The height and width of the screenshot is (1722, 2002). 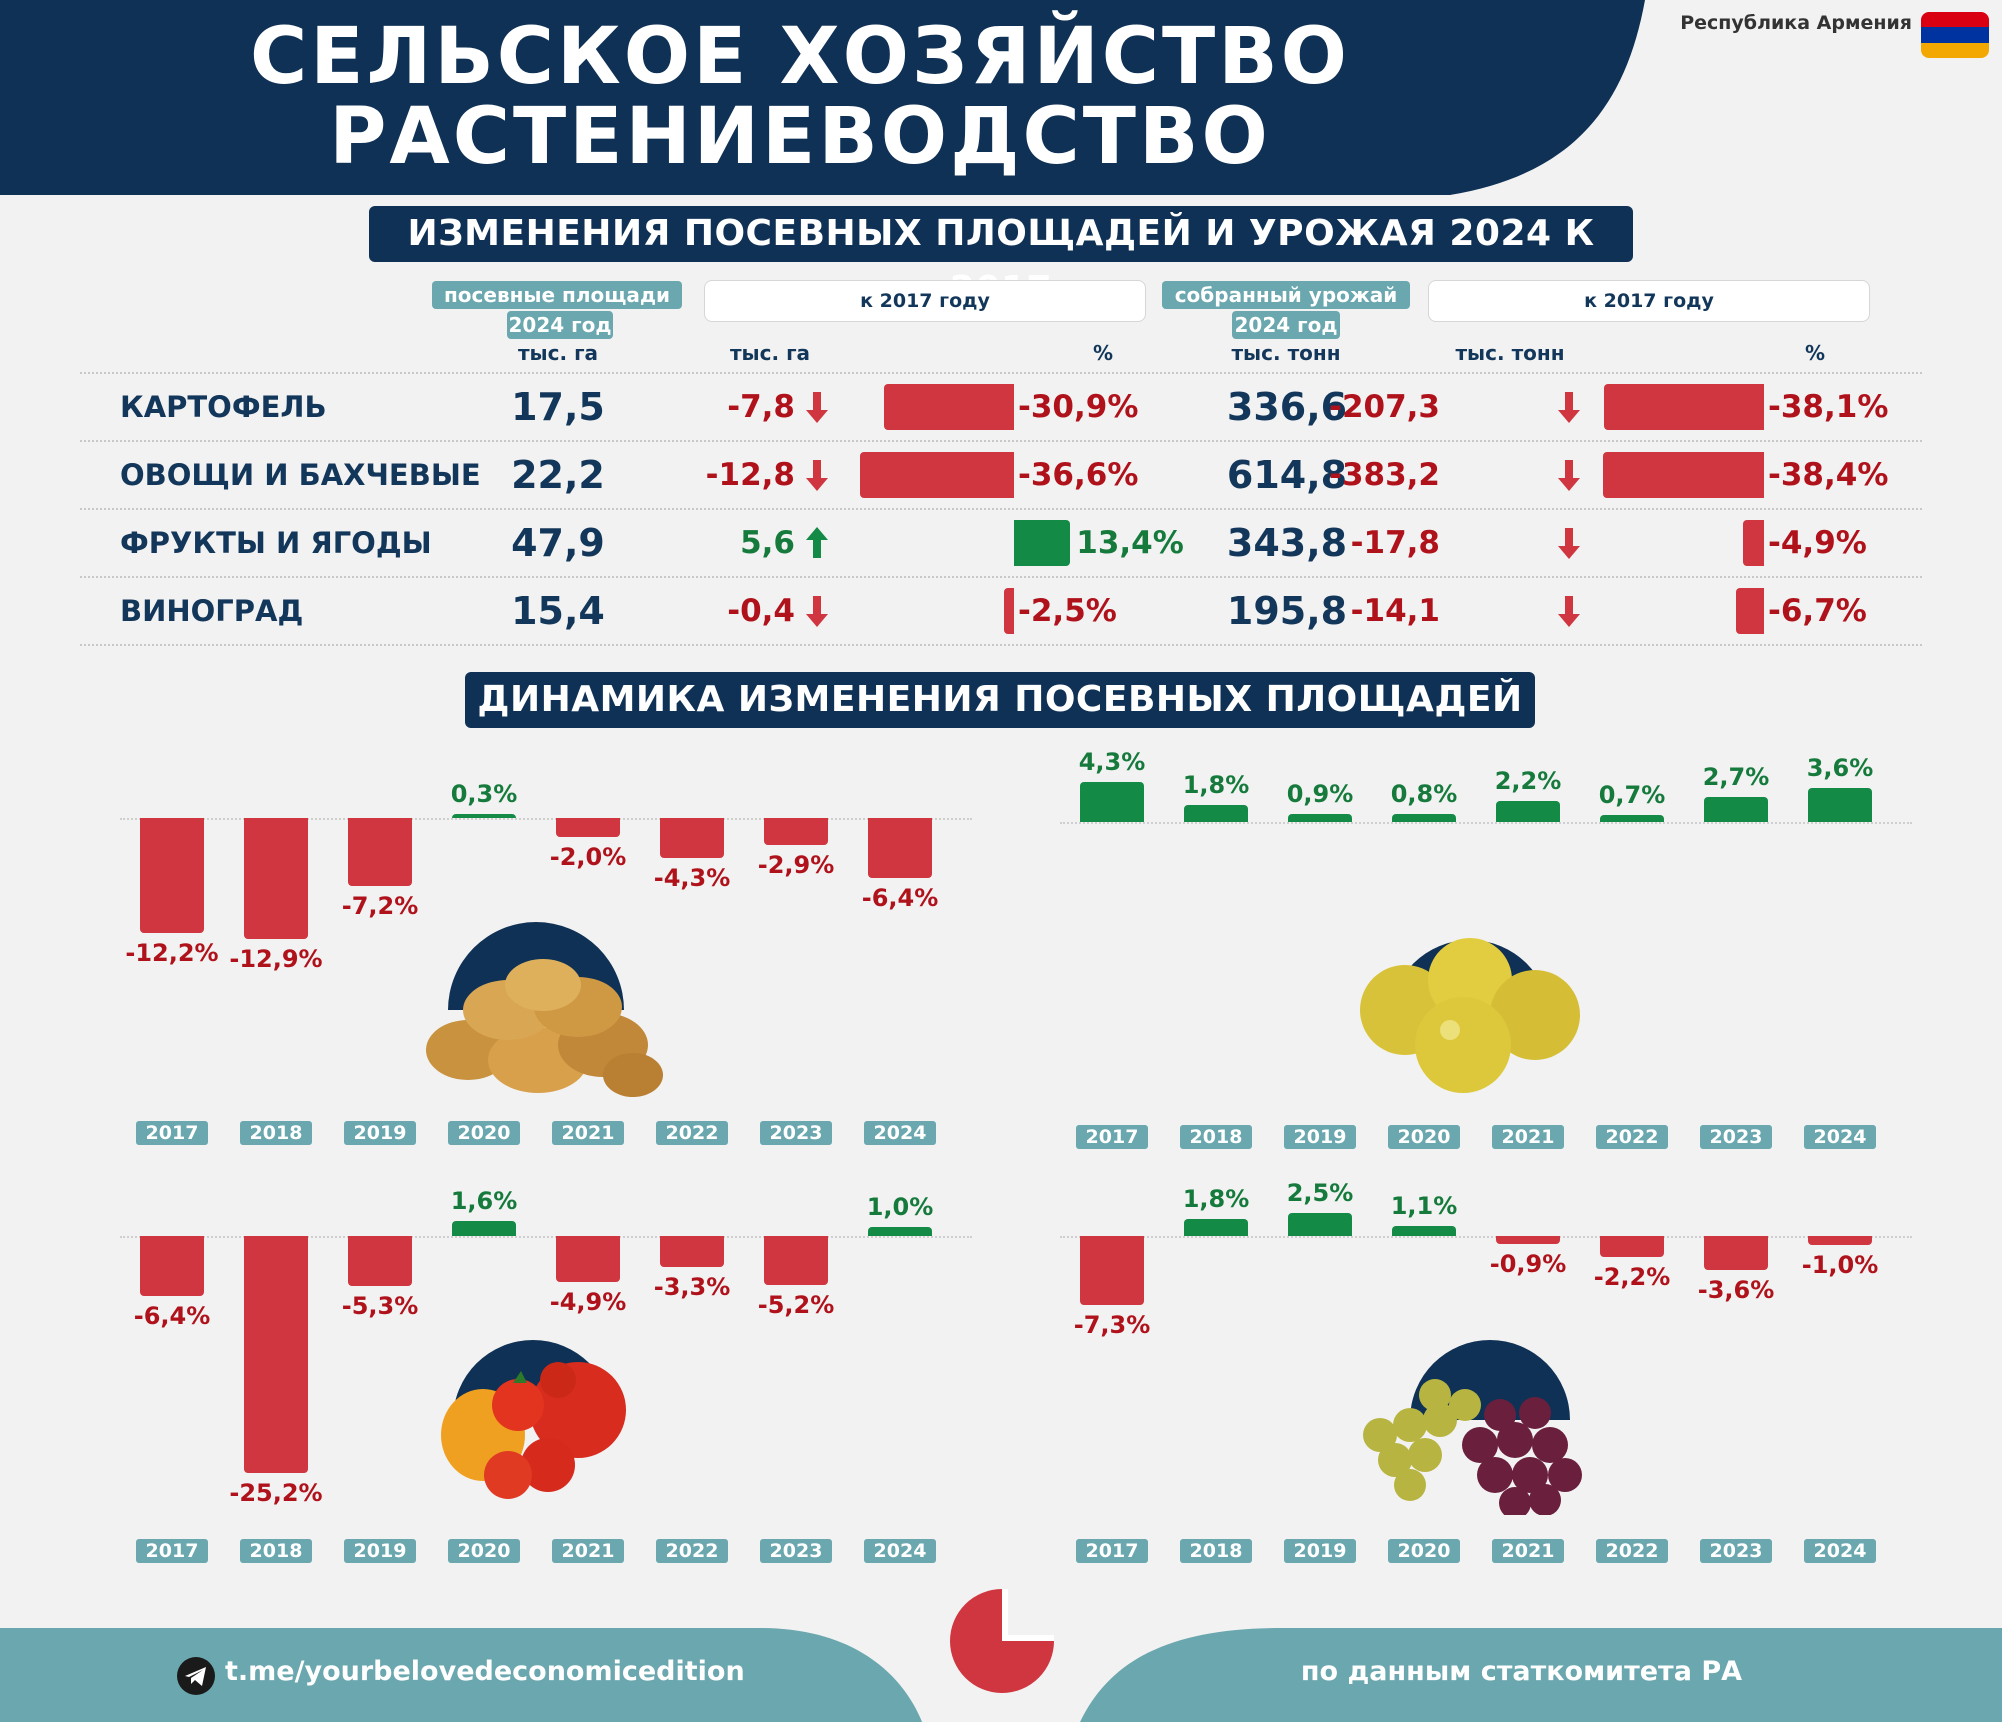 What do you see at coordinates (692, 878) in the screenshot?
I see `bar-value-label: -4,3%` at bounding box center [692, 878].